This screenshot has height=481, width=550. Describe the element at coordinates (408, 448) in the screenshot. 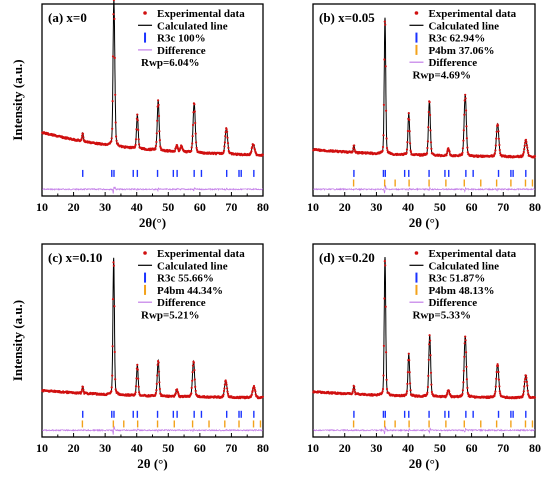

I see `x-tick-label: 40` at that location.